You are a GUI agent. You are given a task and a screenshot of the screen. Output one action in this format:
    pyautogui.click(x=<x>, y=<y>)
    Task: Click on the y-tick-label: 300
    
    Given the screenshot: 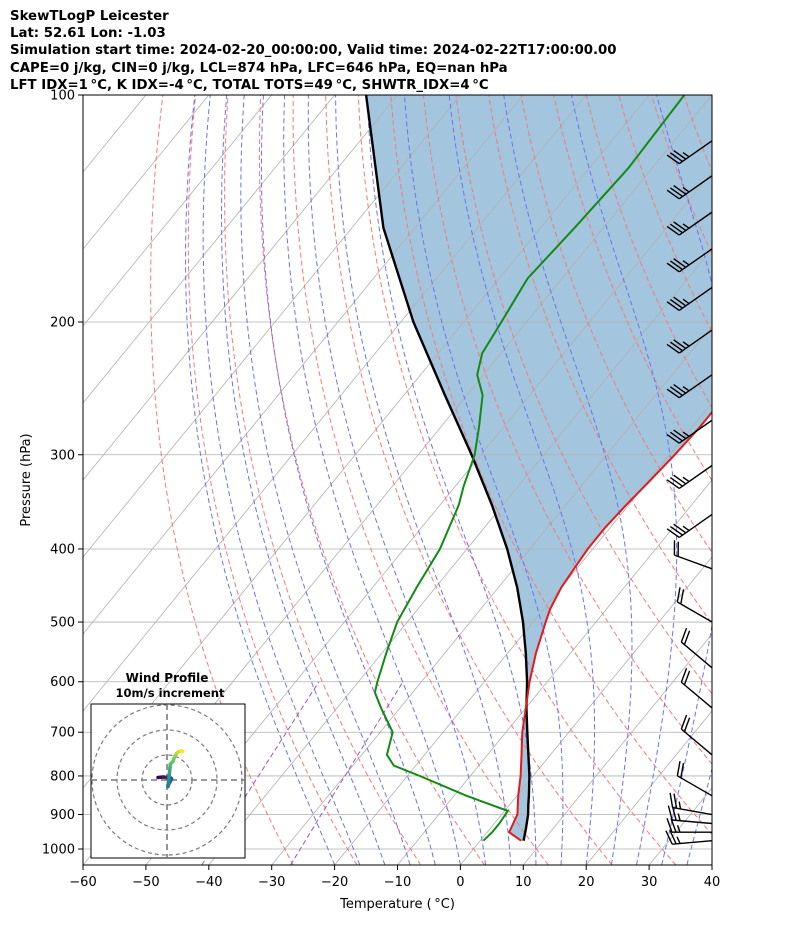 What is the action you would take?
    pyautogui.click(x=62, y=455)
    